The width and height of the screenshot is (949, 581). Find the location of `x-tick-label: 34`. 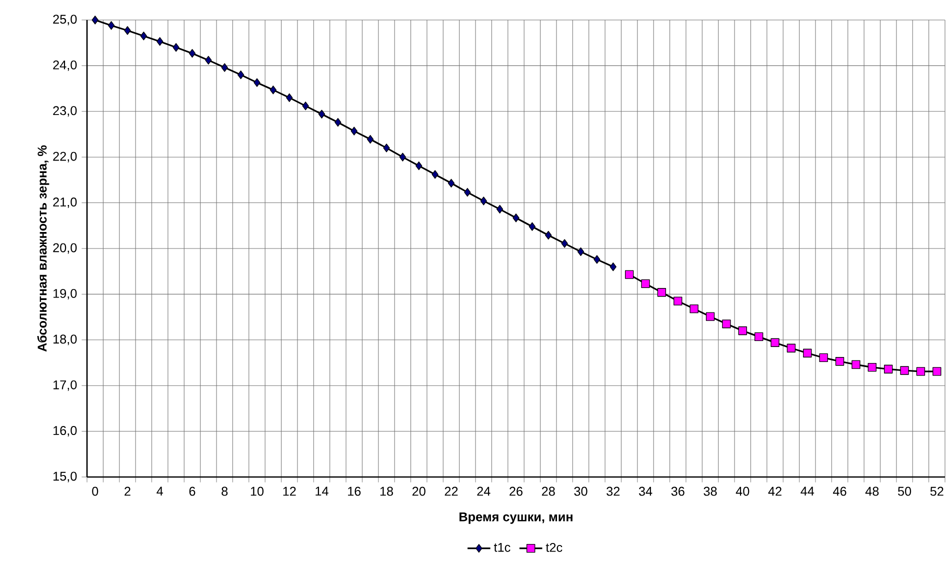

x-tick-label: 34 is located at coordinates (645, 491).